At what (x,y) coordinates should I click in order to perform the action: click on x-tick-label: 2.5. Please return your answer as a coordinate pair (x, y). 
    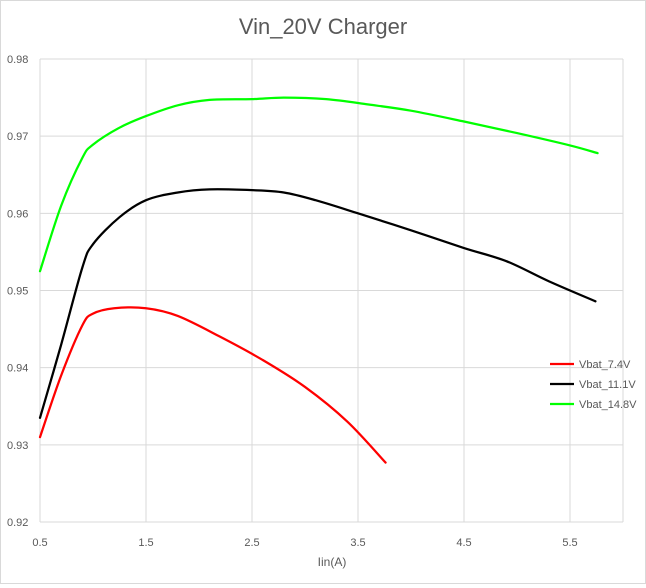
    Looking at the image, I should click on (251, 543).